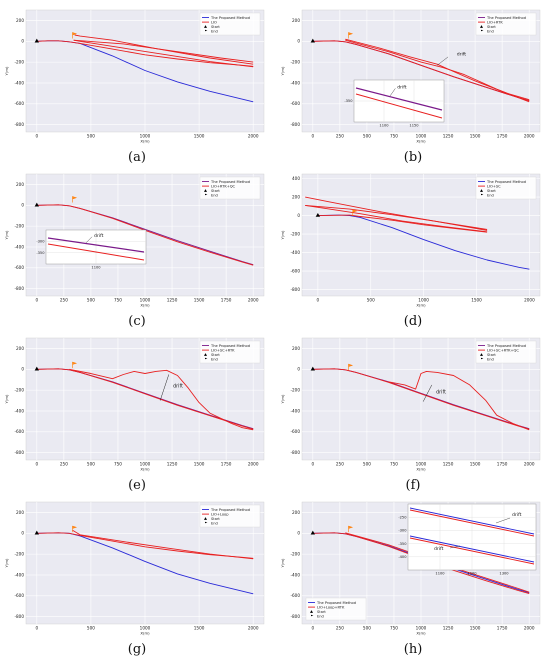 The height and width of the screenshot is (666, 550). What do you see at coordinates (413, 321) in the screenshot?
I see `caption-d: (d)` at bounding box center [413, 321].